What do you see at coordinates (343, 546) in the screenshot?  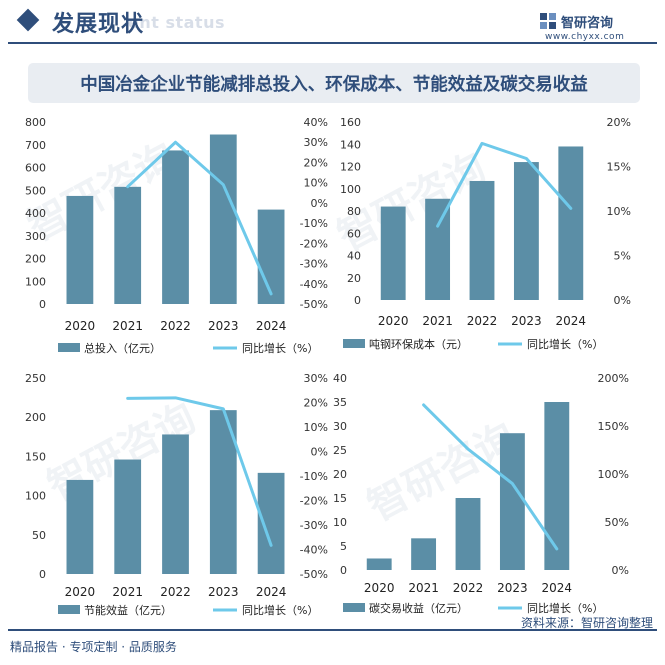 I see `y-left-tick-label: 5` at bounding box center [343, 546].